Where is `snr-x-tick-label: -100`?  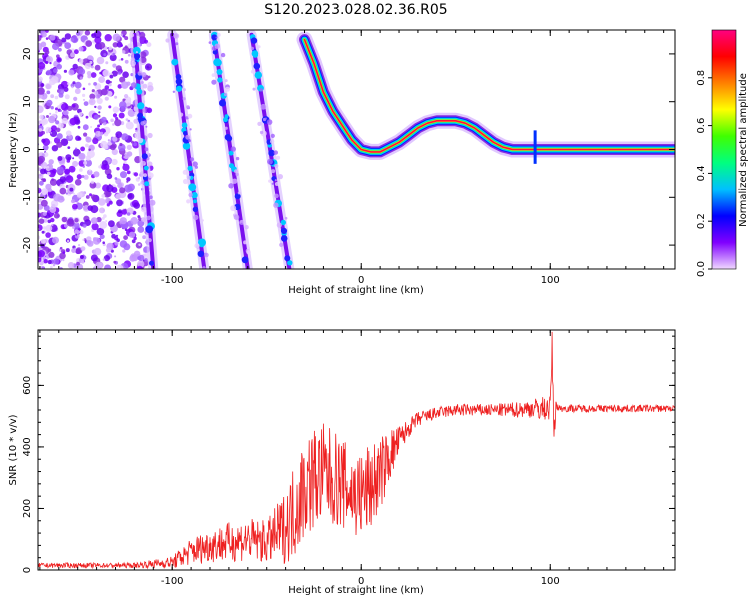
snr-x-tick-label: -100 is located at coordinates (172, 581).